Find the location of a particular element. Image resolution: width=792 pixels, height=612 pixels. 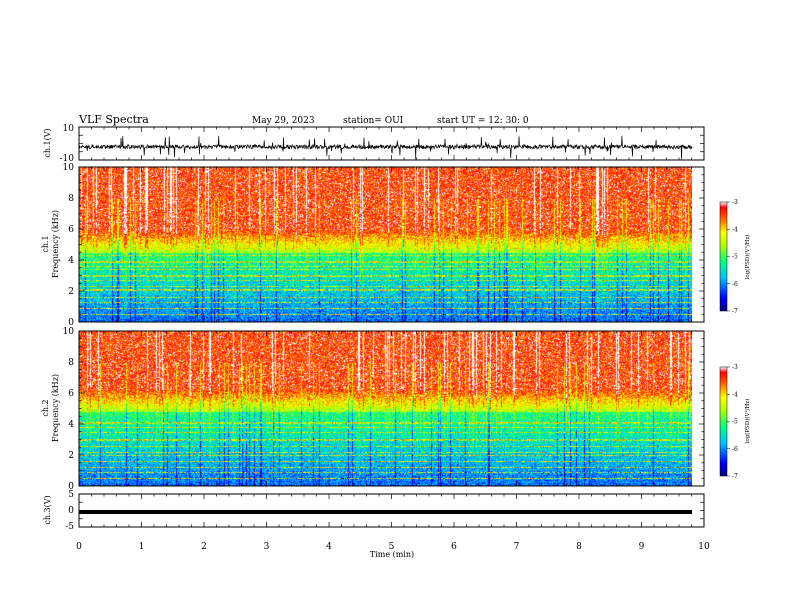

ch1-colorbar-tick: -5 is located at coordinates (735, 257).